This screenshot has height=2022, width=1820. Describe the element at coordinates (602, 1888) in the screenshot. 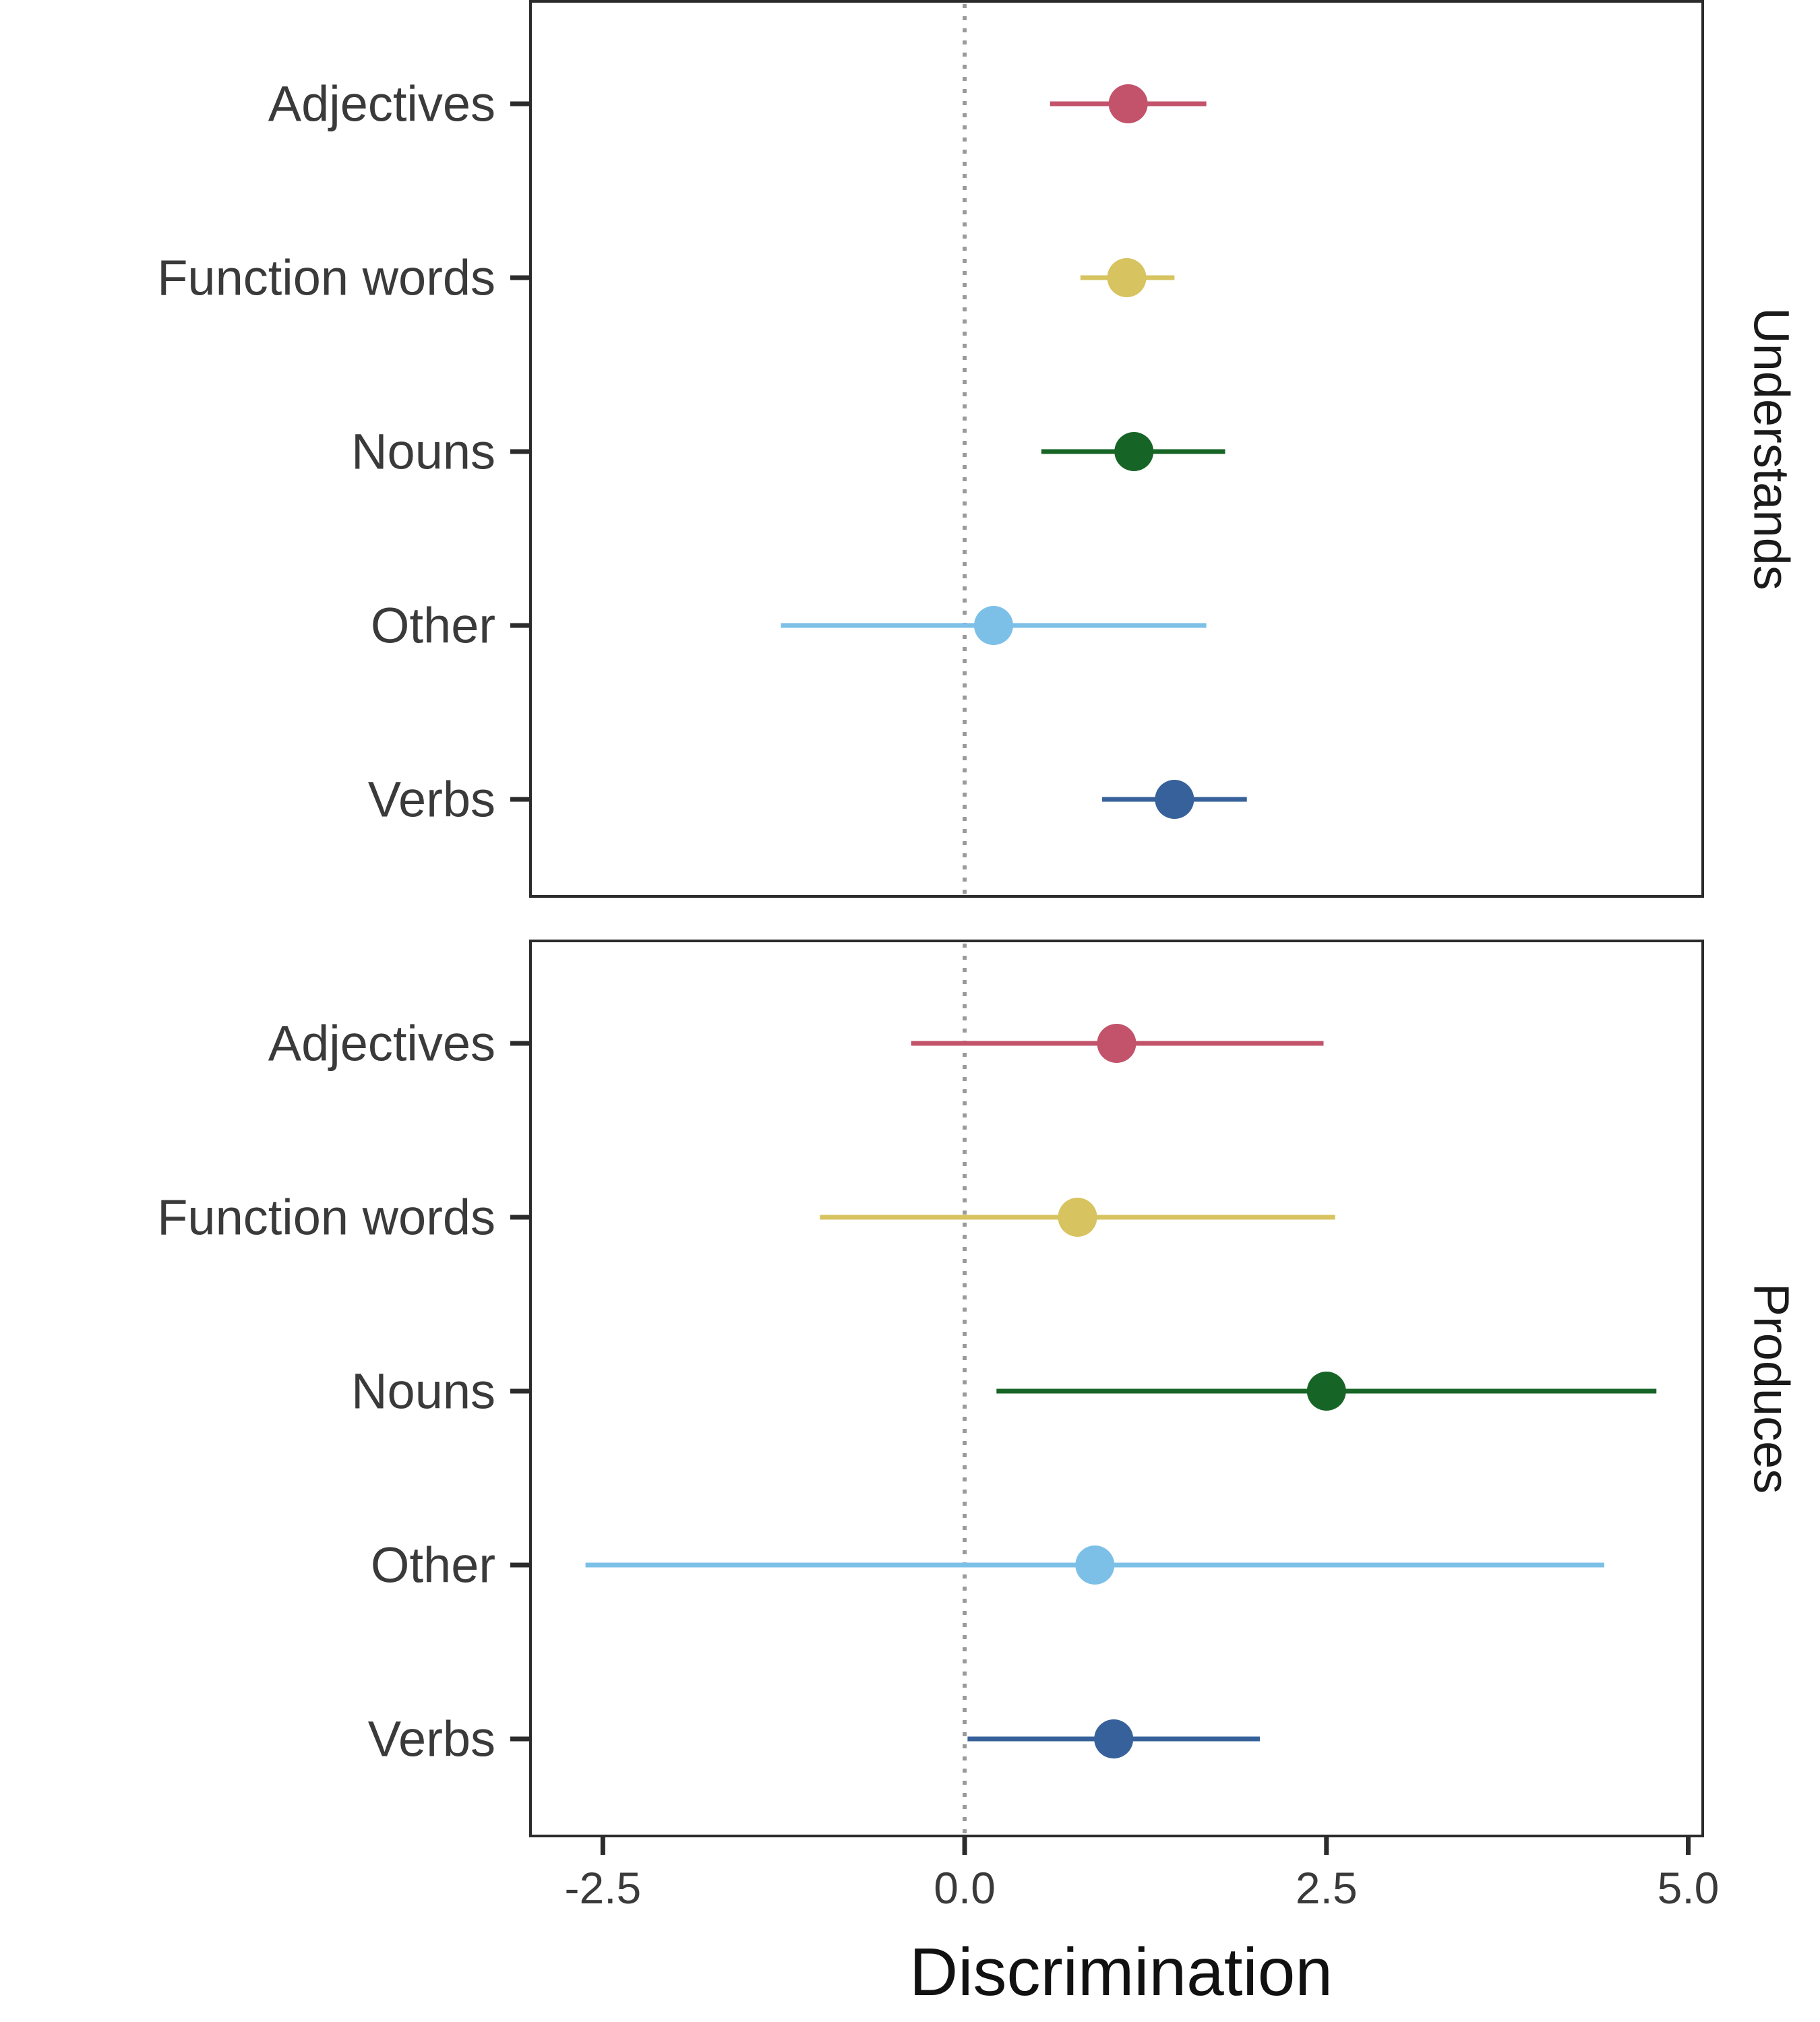

I see `x-tick-label: -2.5` at that location.